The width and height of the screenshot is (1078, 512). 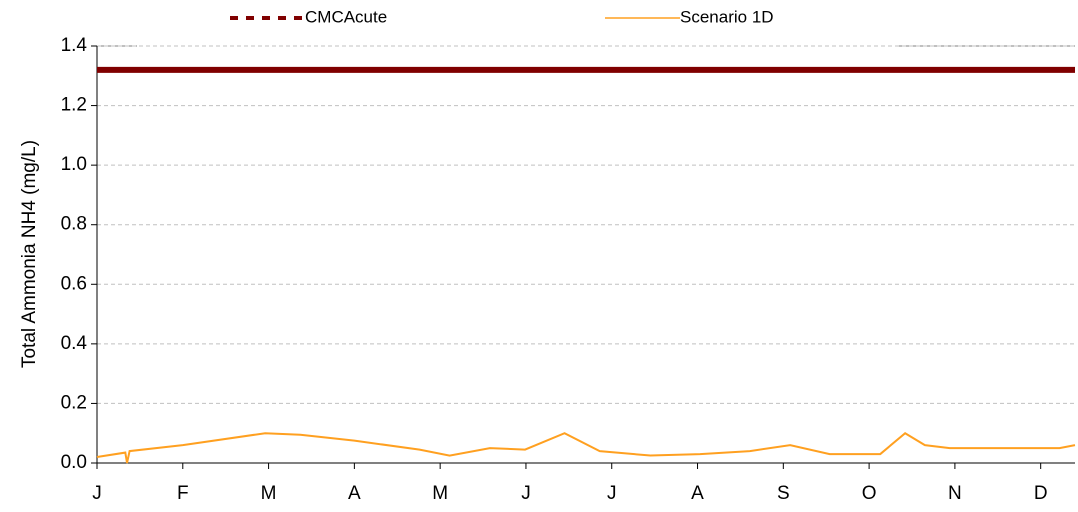 What do you see at coordinates (74, 283) in the screenshot?
I see `y-tick-label: 0.6` at bounding box center [74, 283].